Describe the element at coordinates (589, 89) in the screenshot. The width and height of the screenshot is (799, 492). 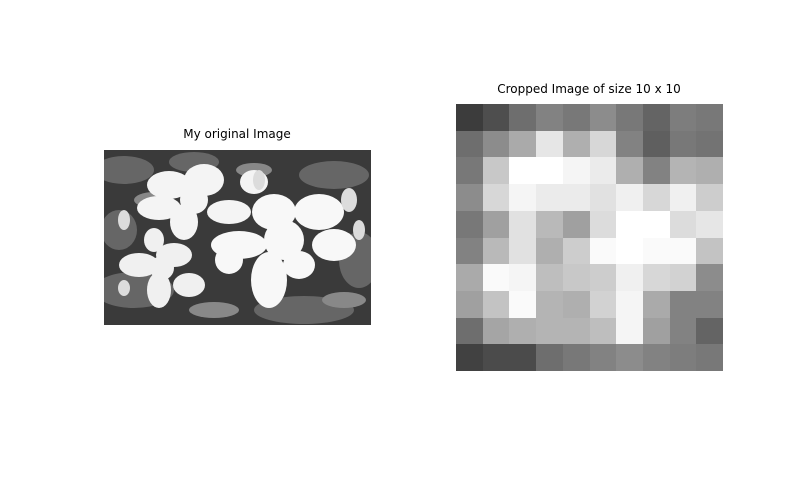
I see `cropped-image-title: Cropped Image of size 10 x 10` at that location.